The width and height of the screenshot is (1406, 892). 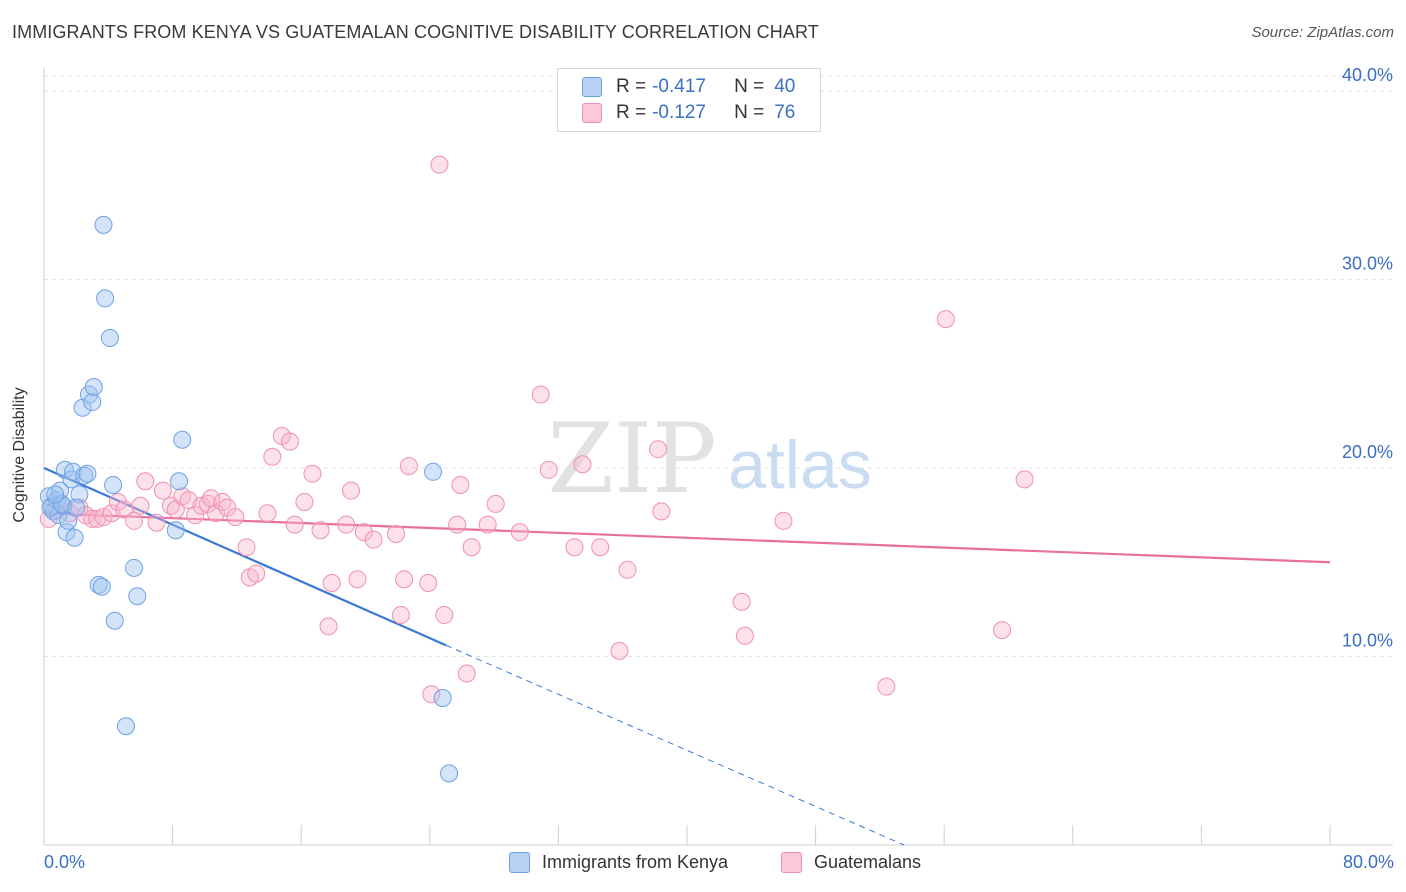 I want to click on watermark-zip: ZIP, so click(x=631, y=459).